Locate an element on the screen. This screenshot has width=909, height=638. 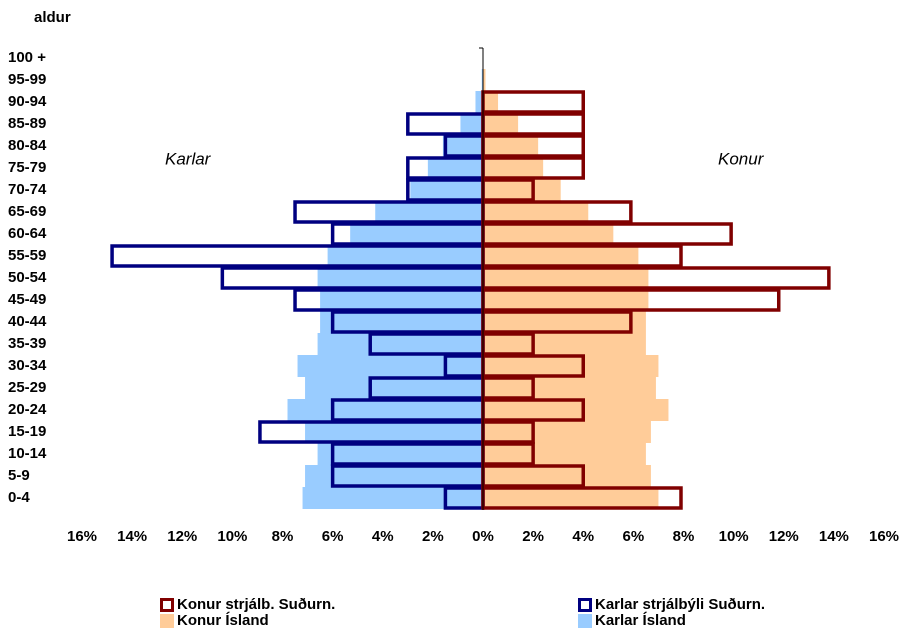
annotation: Konur is located at coordinates (741, 158).